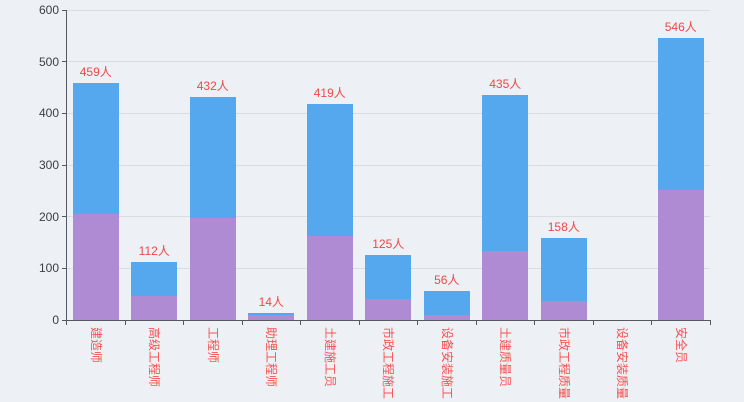 The width and height of the screenshot is (744, 402). Describe the element at coordinates (48, 113) in the screenshot. I see `y-axis-tick-label: 400` at that location.